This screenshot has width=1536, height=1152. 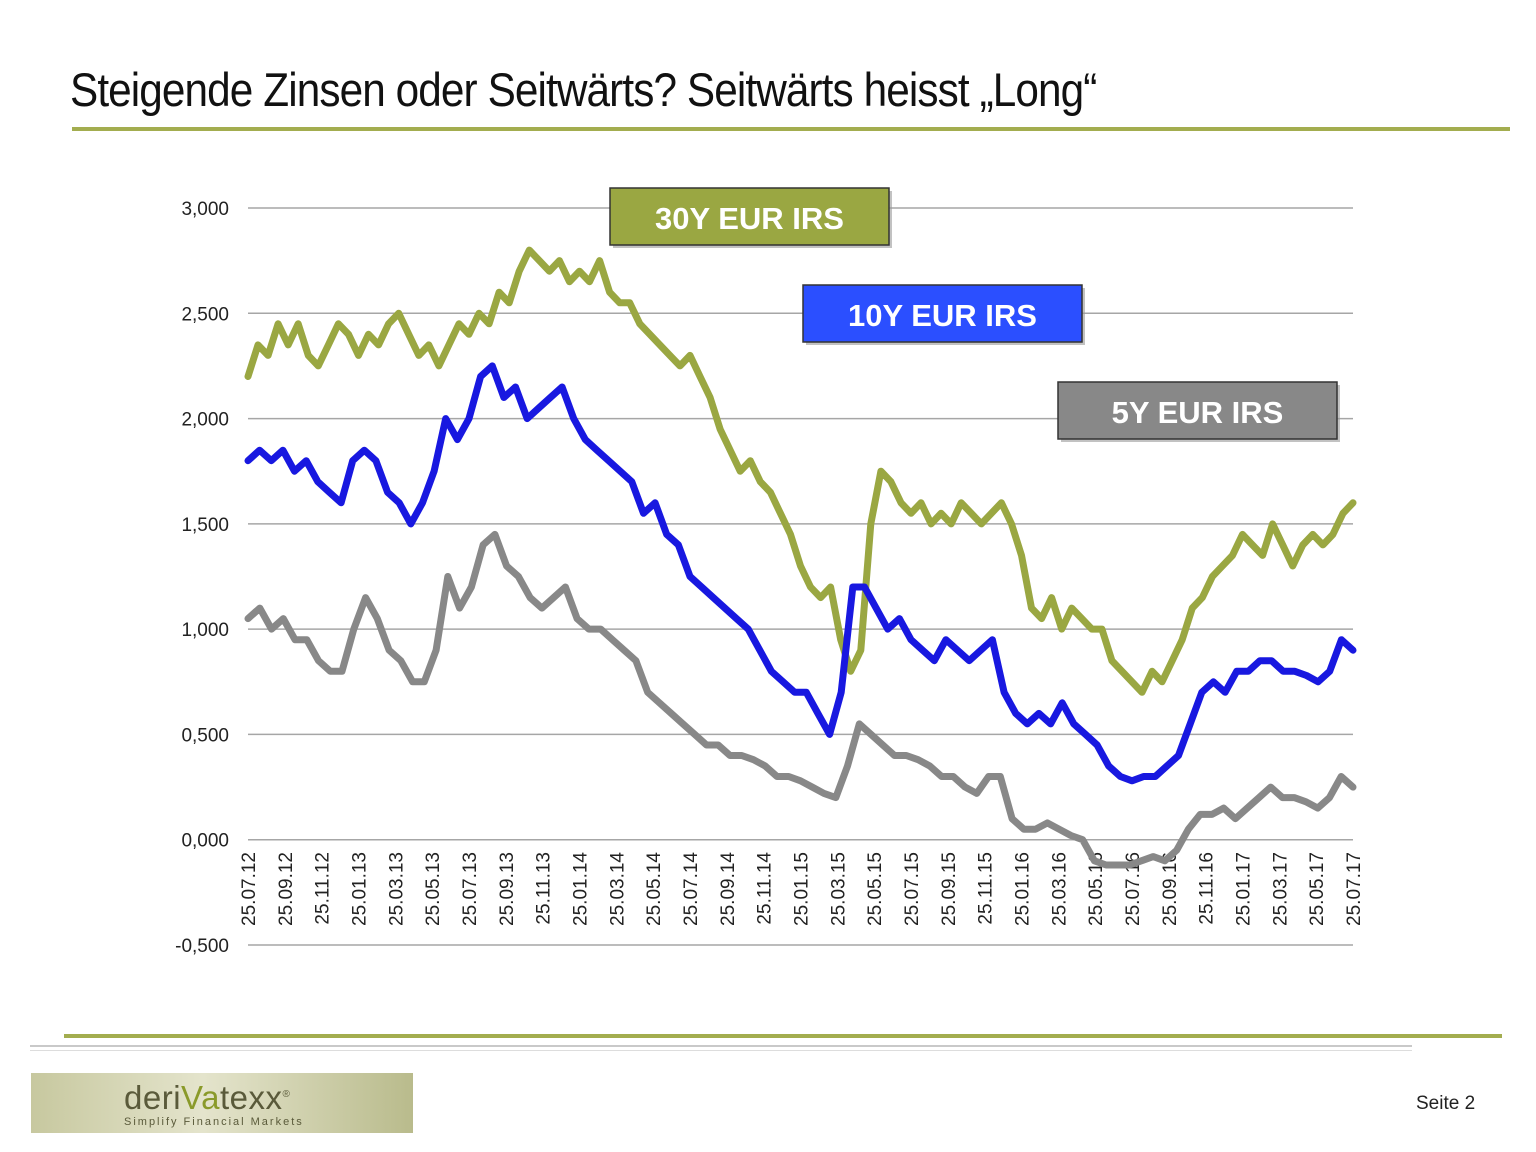 What do you see at coordinates (433, 889) in the screenshot?
I see `x-tick-label: 25.05.13` at bounding box center [433, 889].